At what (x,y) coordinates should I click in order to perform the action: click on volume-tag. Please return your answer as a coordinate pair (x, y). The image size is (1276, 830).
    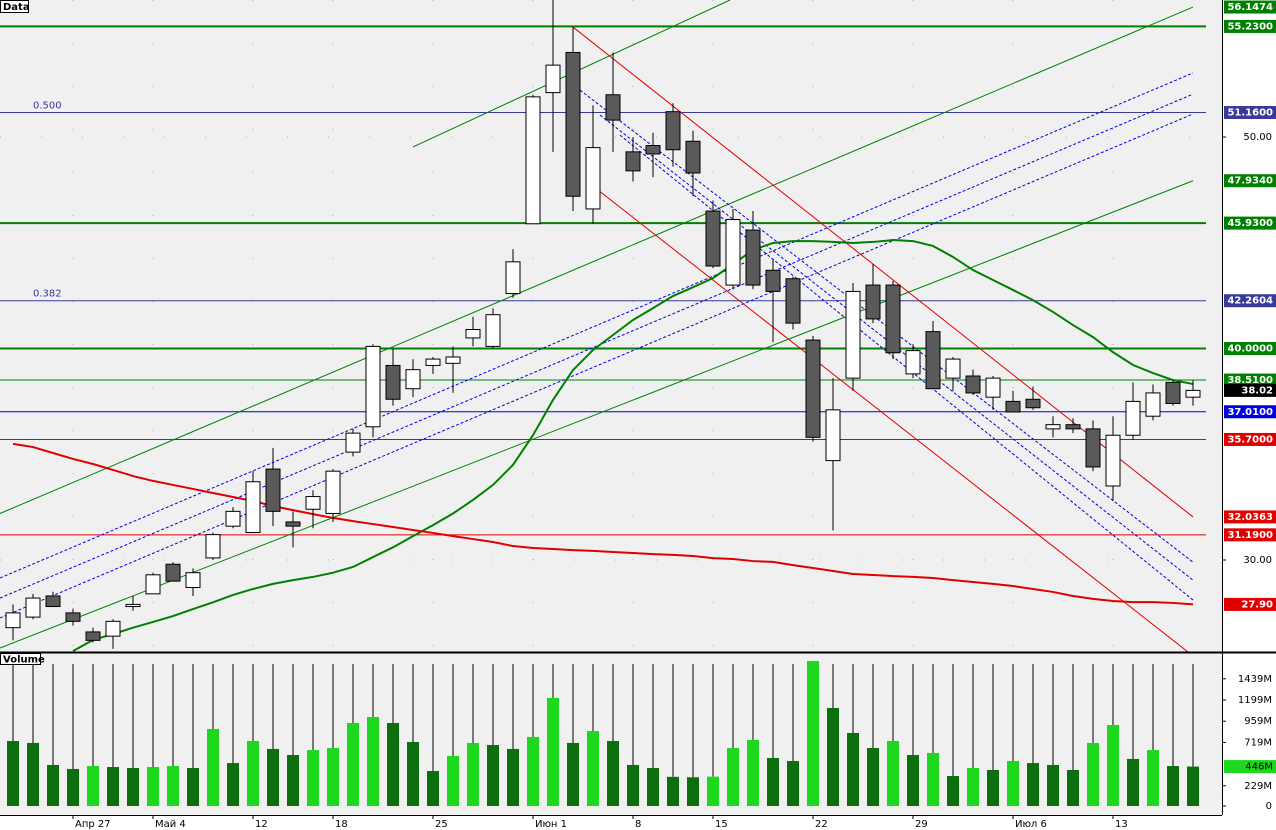
    Looking at the image, I should click on (1250, 767).